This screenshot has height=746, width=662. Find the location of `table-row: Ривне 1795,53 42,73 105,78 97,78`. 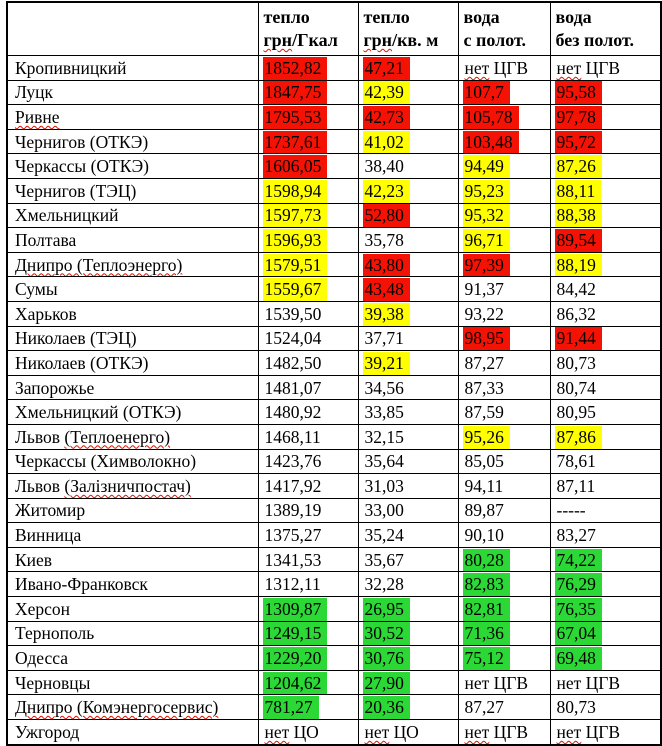

table-row: Ривне 1795,53 42,73 105,78 97,78 is located at coordinates (334, 117).